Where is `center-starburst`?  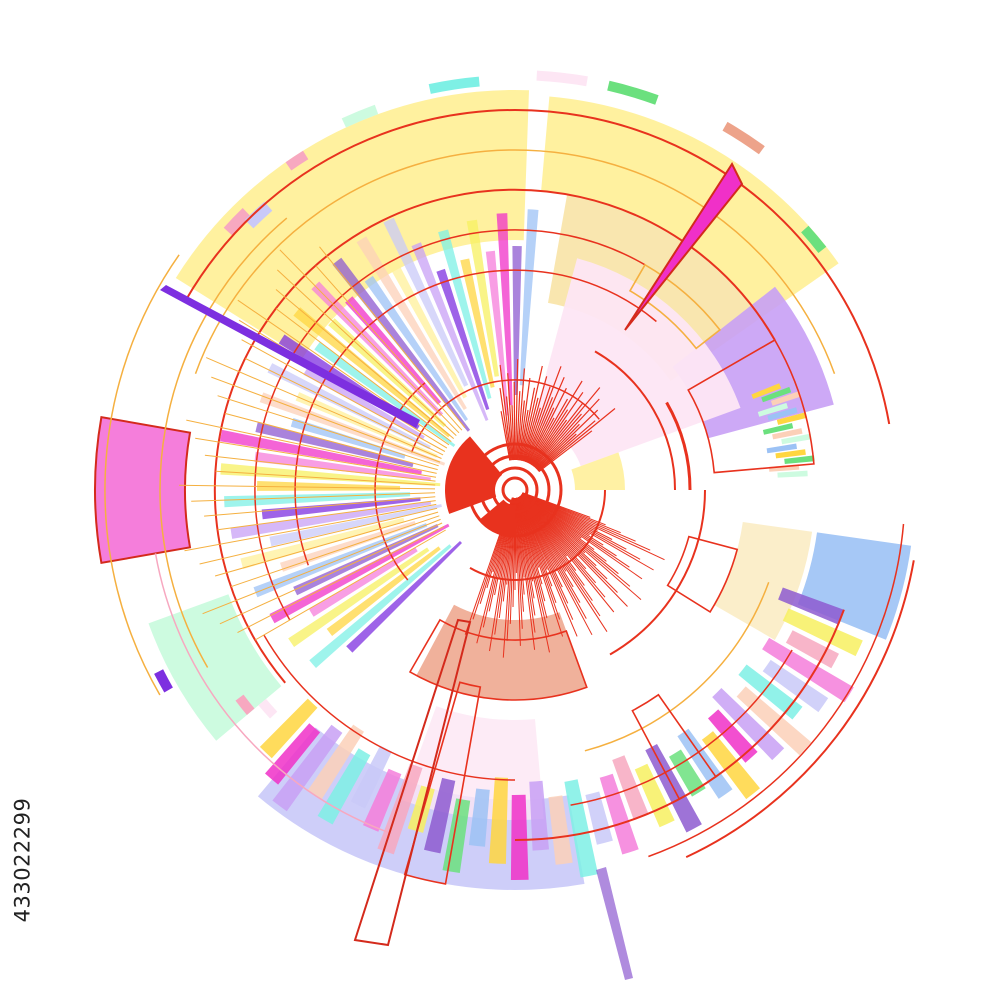
center-starburst is located at coordinates (555, 508).